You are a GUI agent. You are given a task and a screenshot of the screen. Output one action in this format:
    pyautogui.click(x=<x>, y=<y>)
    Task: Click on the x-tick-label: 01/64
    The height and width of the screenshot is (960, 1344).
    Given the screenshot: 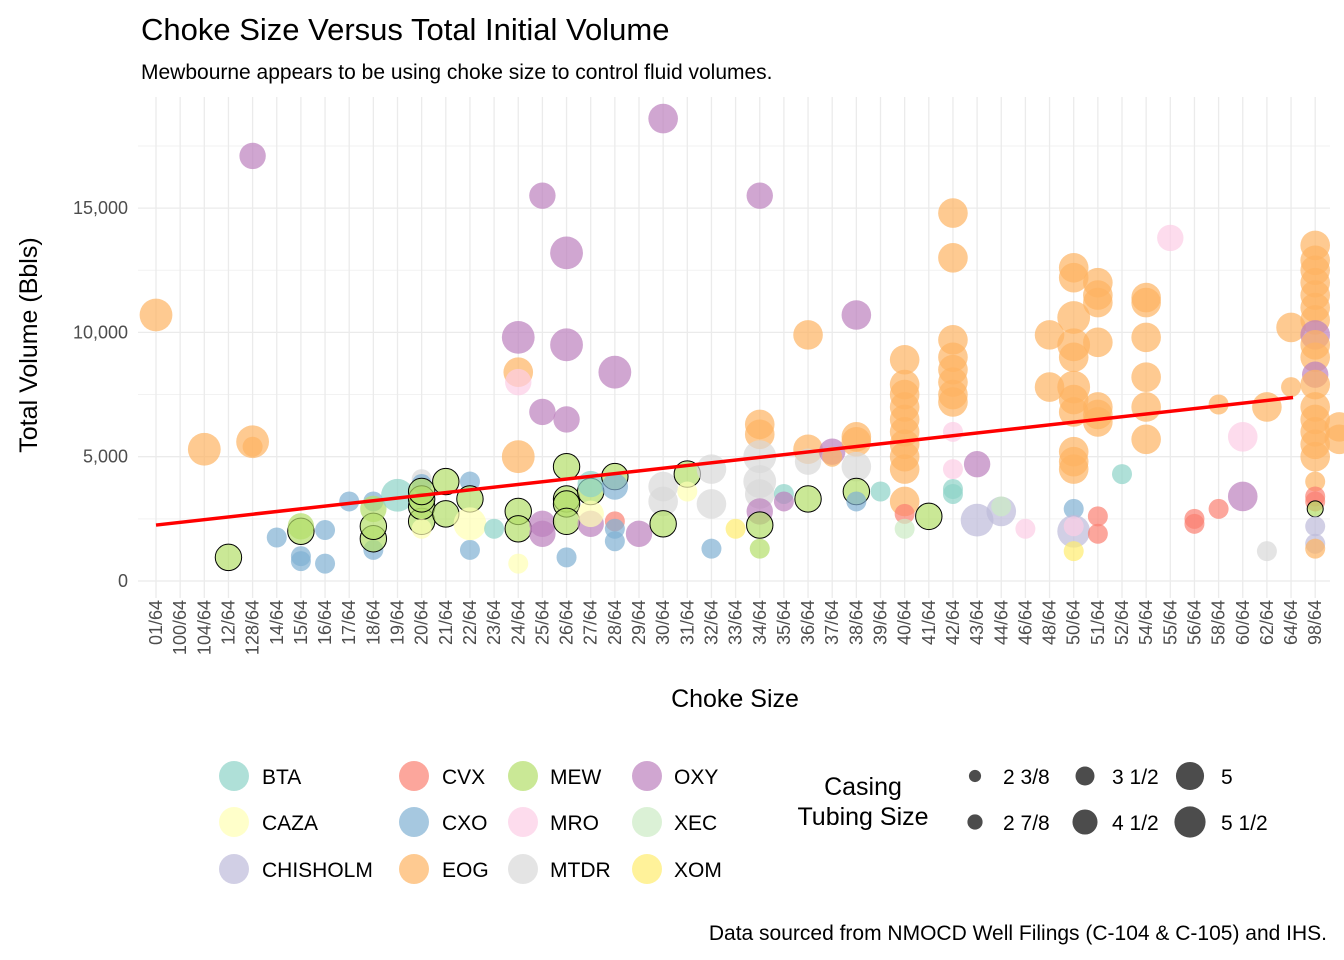 What is the action you would take?
    pyautogui.click(x=156, y=622)
    